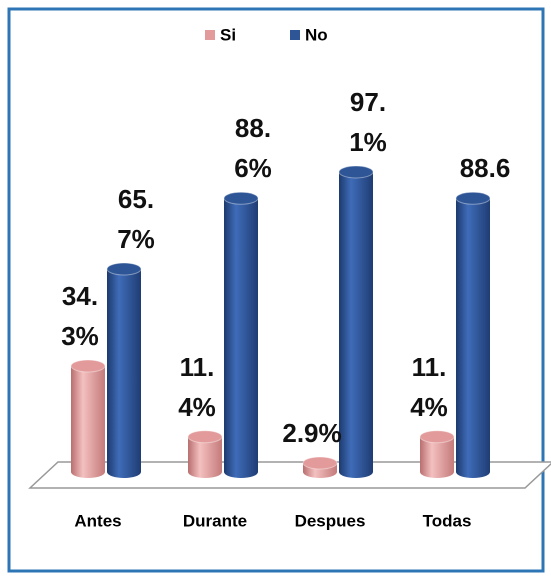 This screenshot has height=581, width=551. I want to click on value-label: 34.3%, so click(80, 316).